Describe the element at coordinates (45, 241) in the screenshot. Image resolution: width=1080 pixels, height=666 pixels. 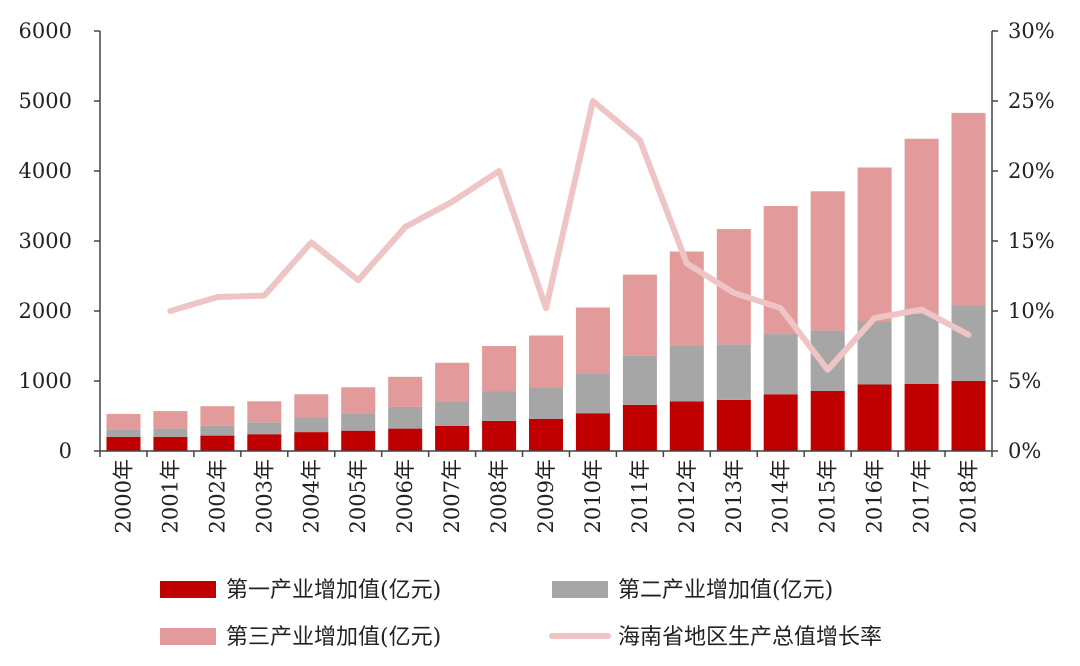
I see `left-tick-label-3: 3000` at that location.